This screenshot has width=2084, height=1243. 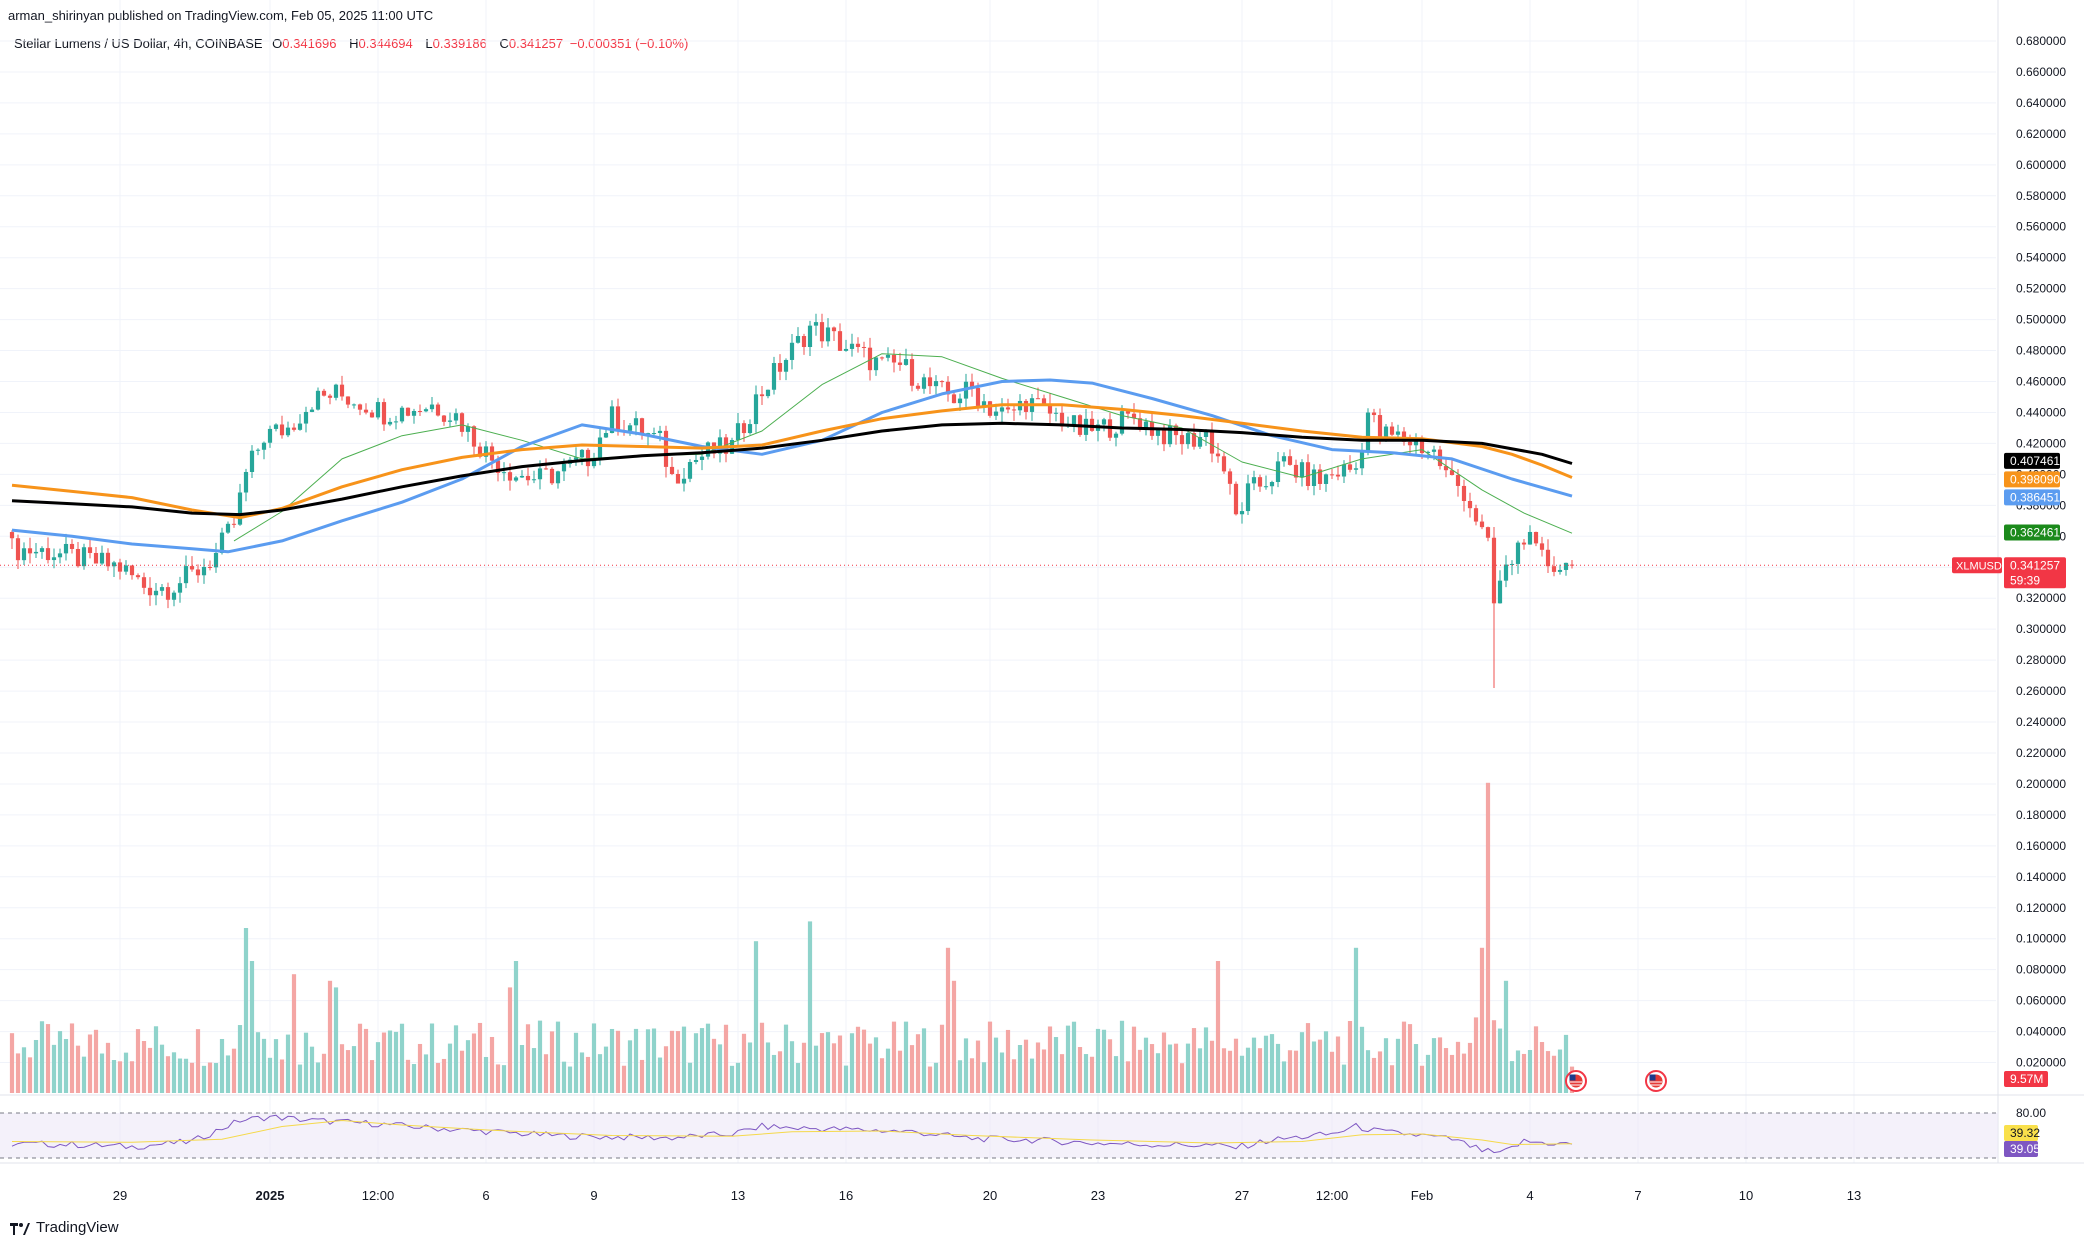 What do you see at coordinates (536, 43) in the screenshot?
I see `close-value: 0.341257` at bounding box center [536, 43].